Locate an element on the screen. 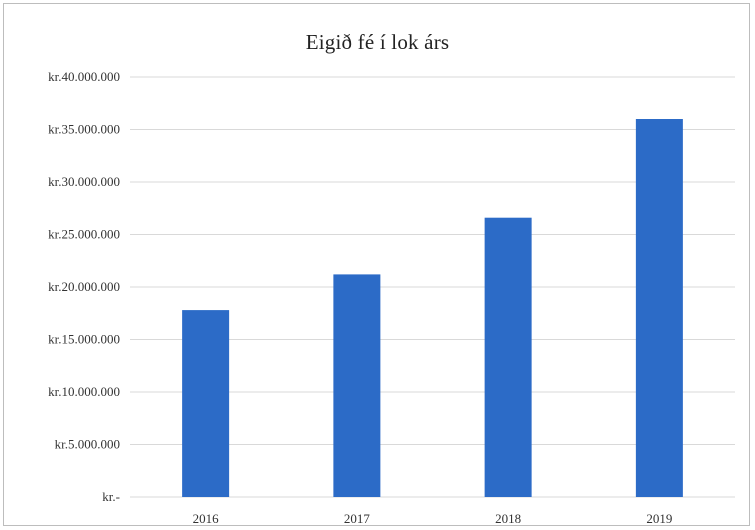 This screenshot has height=530, width=755. bar-2019 is located at coordinates (659, 308).